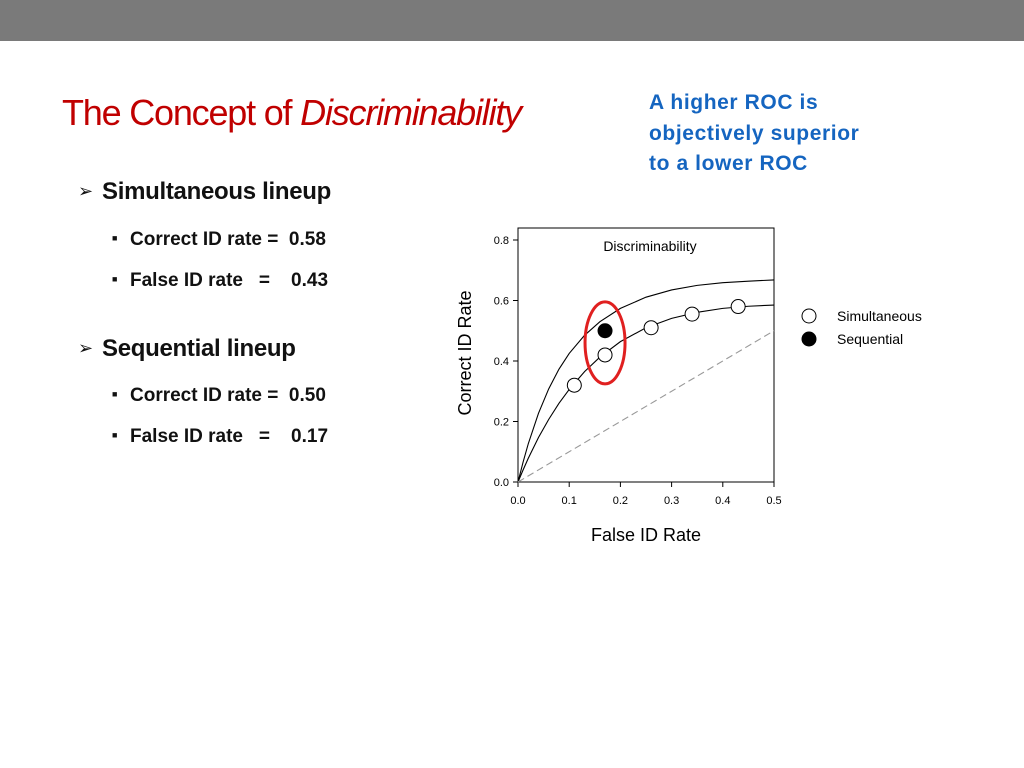 This screenshot has height=768, width=1024. Describe the element at coordinates (465, 352) in the screenshot. I see `y-axis-label: Correct ID Rate` at that location.